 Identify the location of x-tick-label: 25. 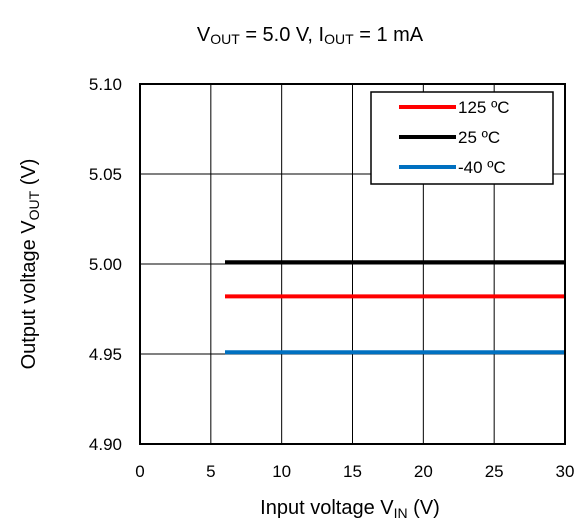
(494, 471).